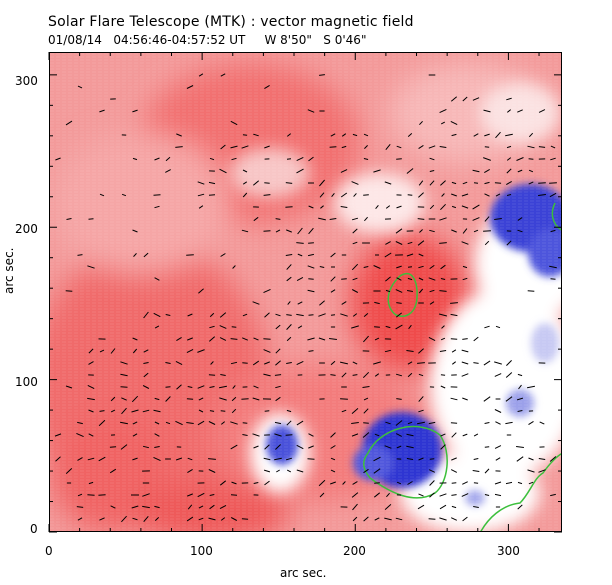  Describe the element at coordinates (354, 551) in the screenshot. I see `x-tick-200: 200` at that location.